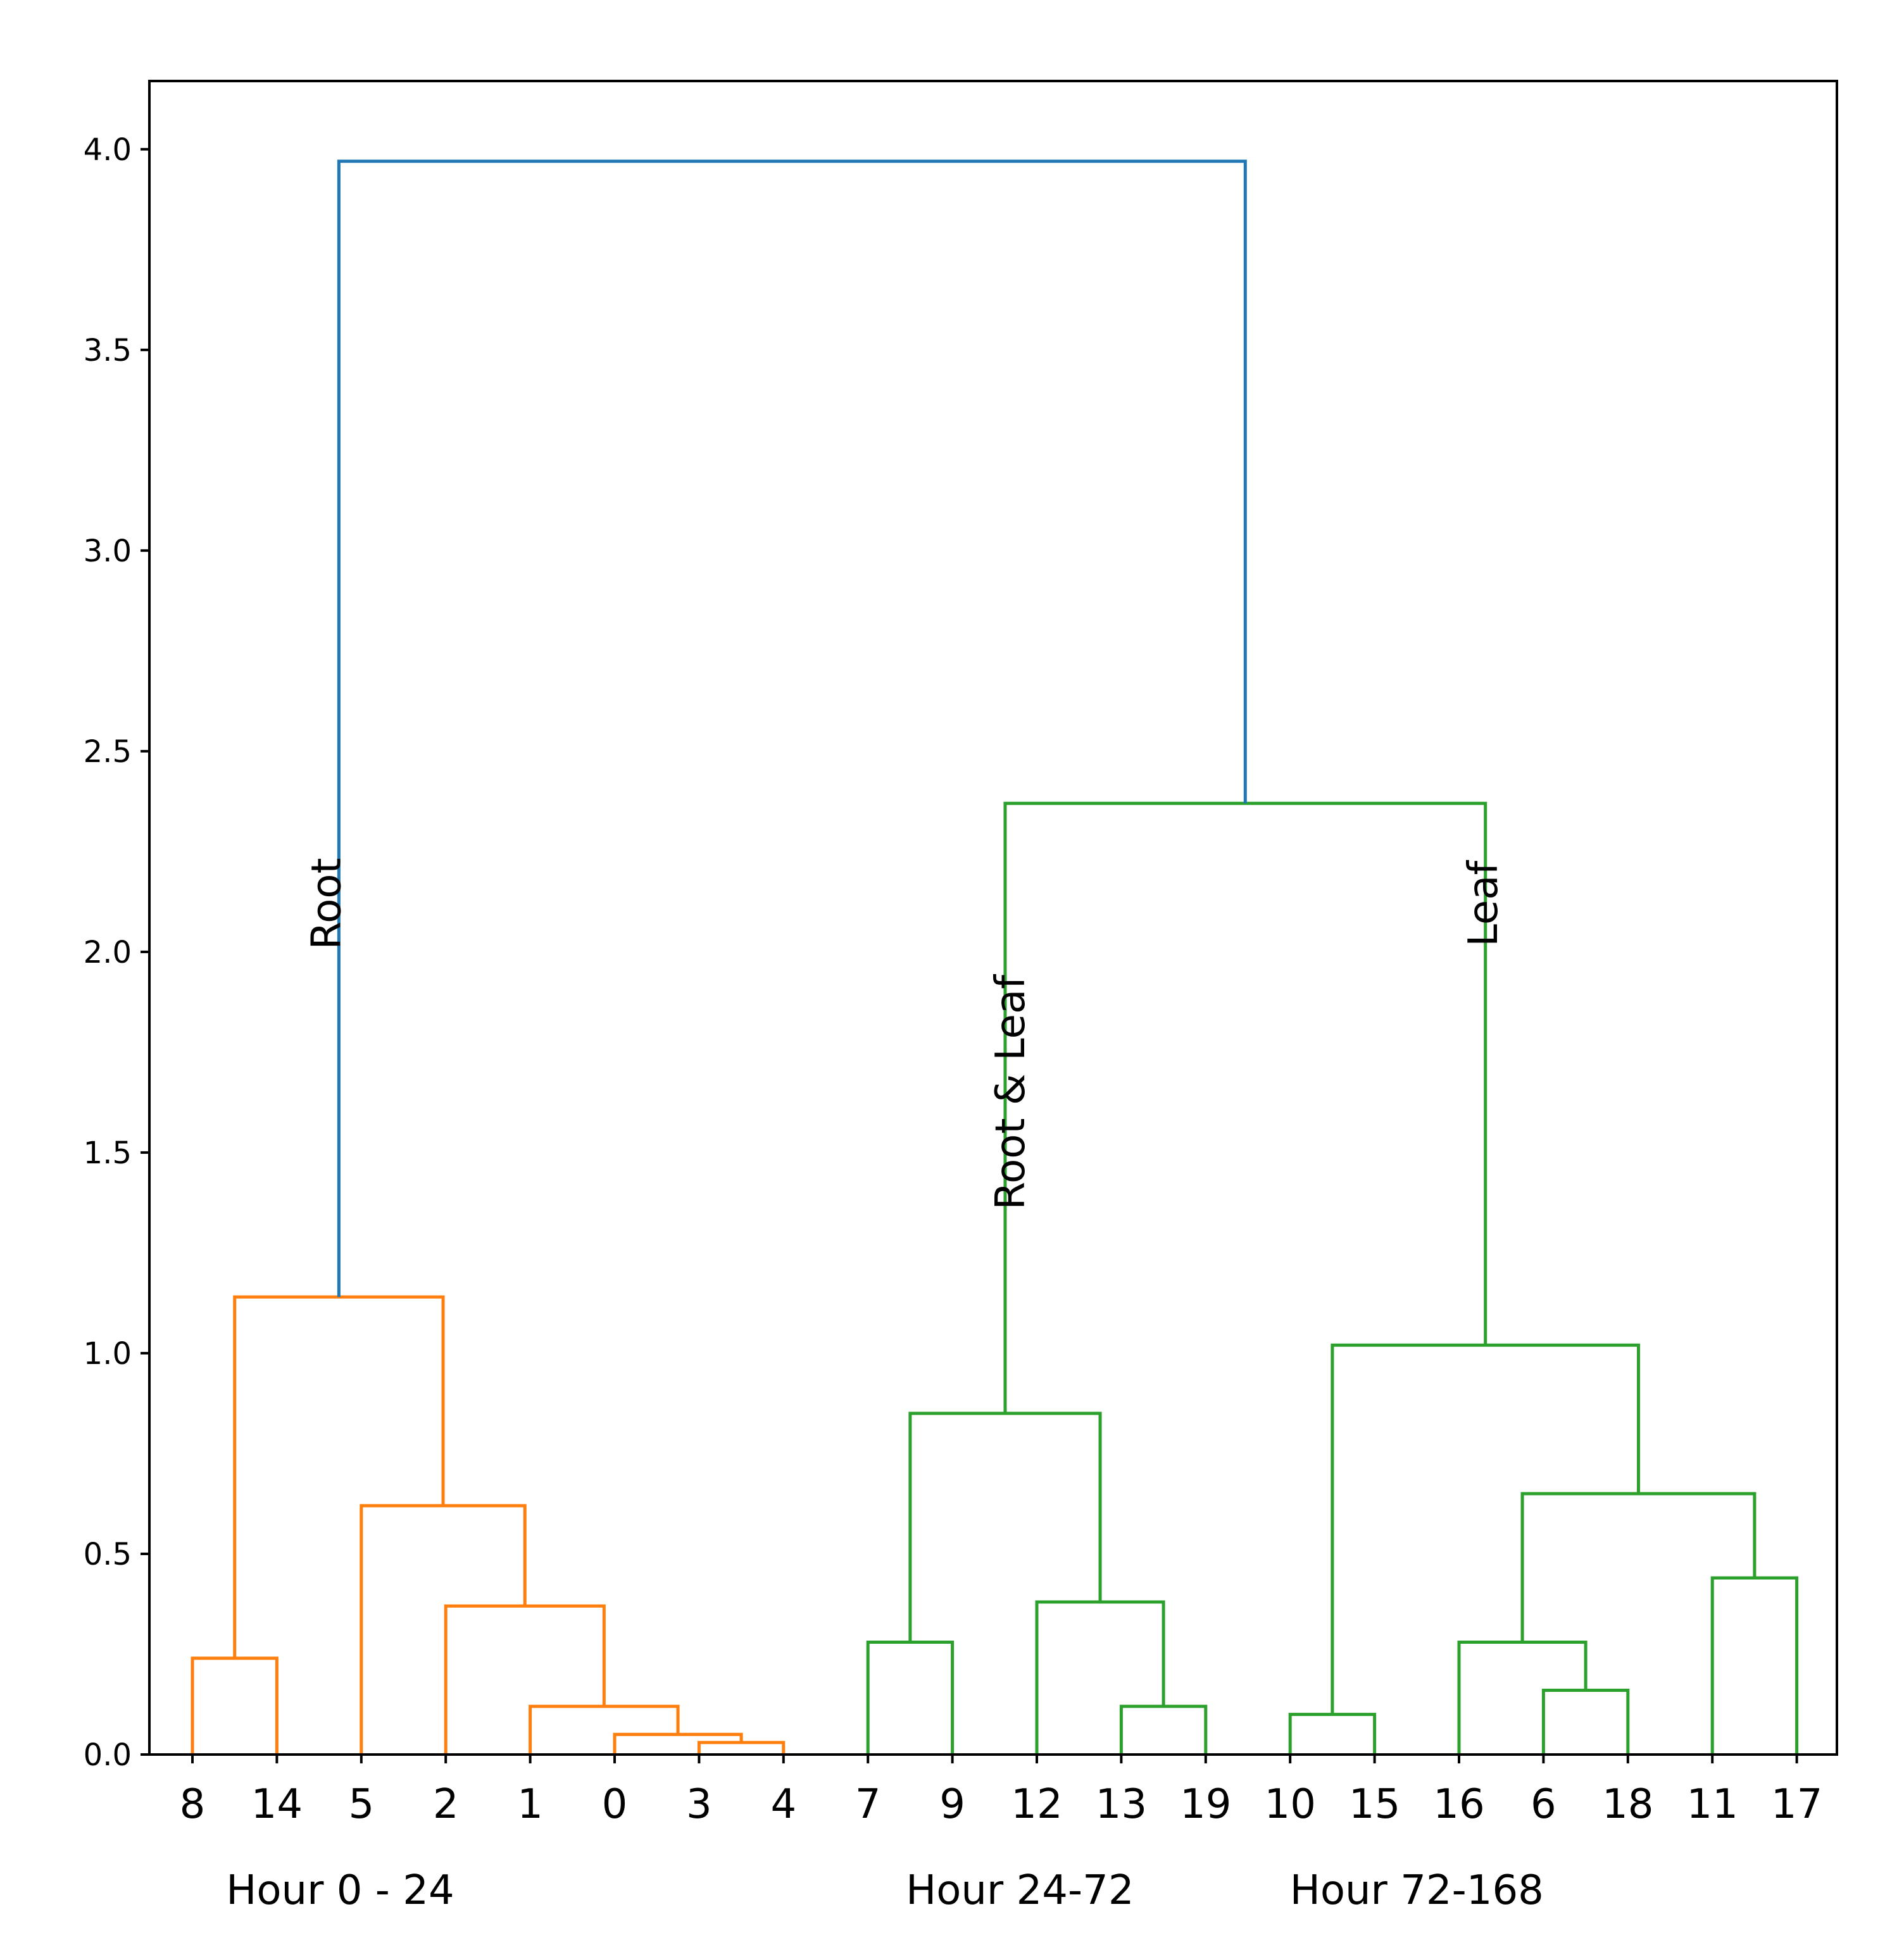  Describe the element at coordinates (339, 1476) in the screenshot. I see `dendrogram-link-g` at that location.